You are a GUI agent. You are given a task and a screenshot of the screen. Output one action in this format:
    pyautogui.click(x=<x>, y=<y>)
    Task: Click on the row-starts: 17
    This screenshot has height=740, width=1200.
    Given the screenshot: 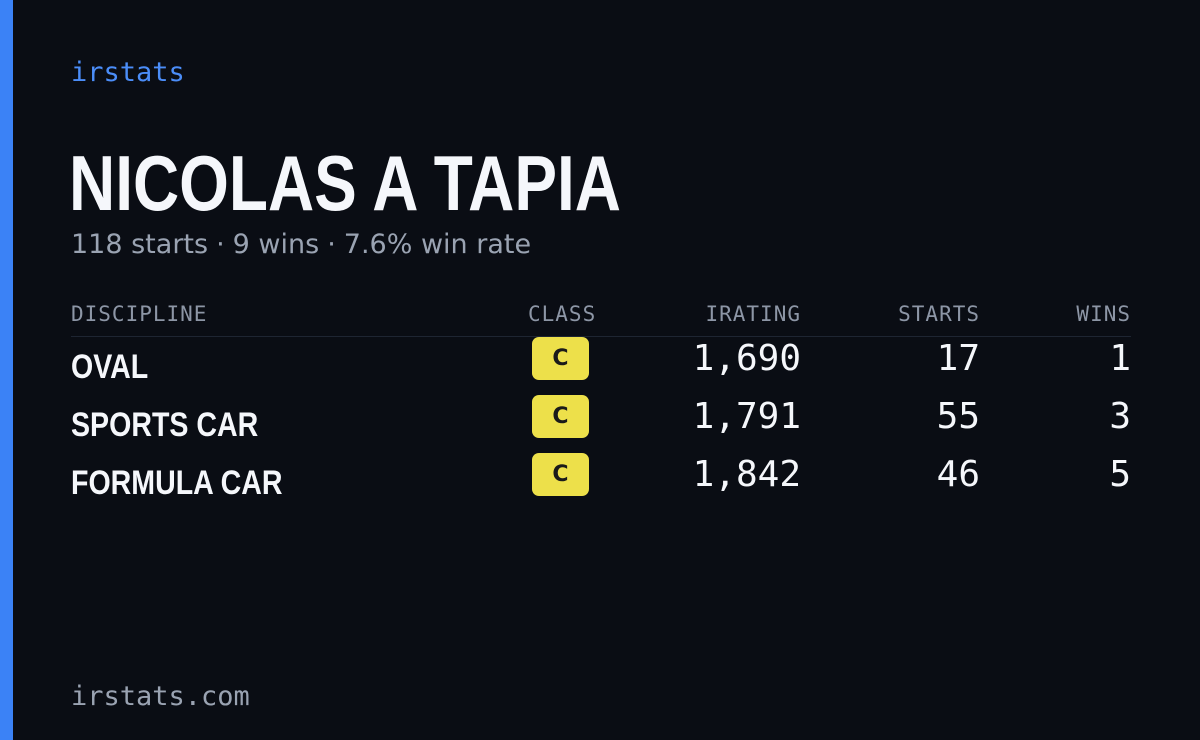 What is the action you would take?
    pyautogui.click(x=958, y=358)
    